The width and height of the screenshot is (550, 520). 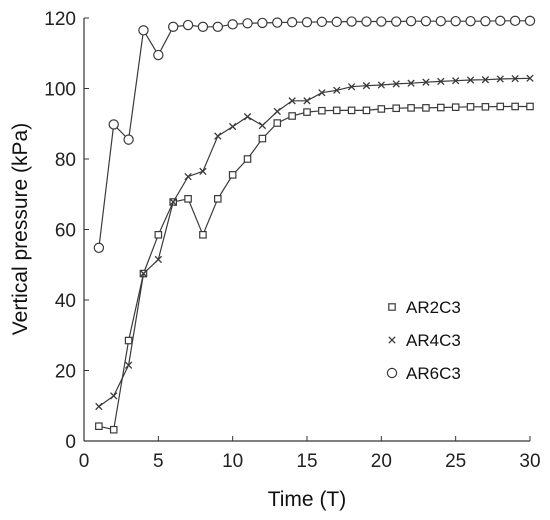 I want to click on x-tick-label: 0, so click(x=84, y=461).